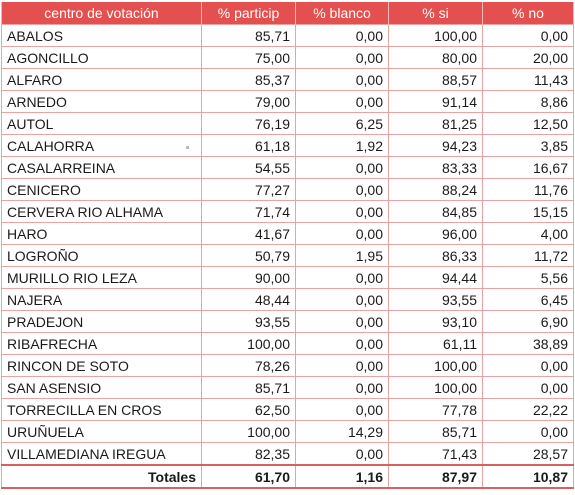 The width and height of the screenshot is (575, 495). I want to click on cell-si: 84,85, so click(435, 211).